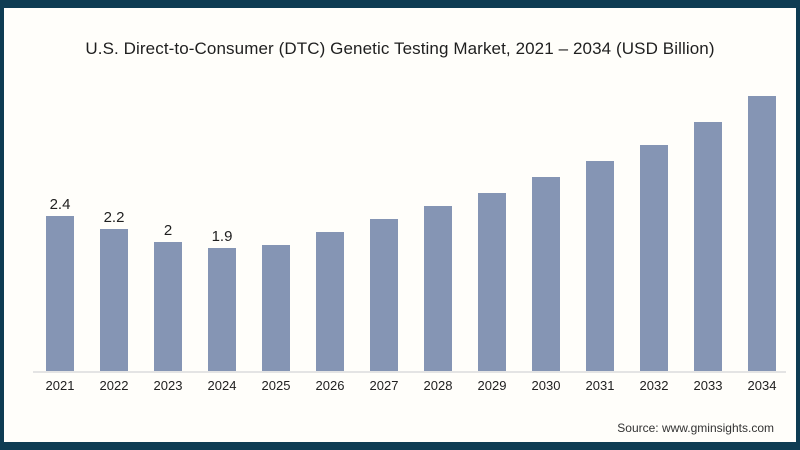 The image size is (800, 450). I want to click on bar-2027, so click(384, 295).